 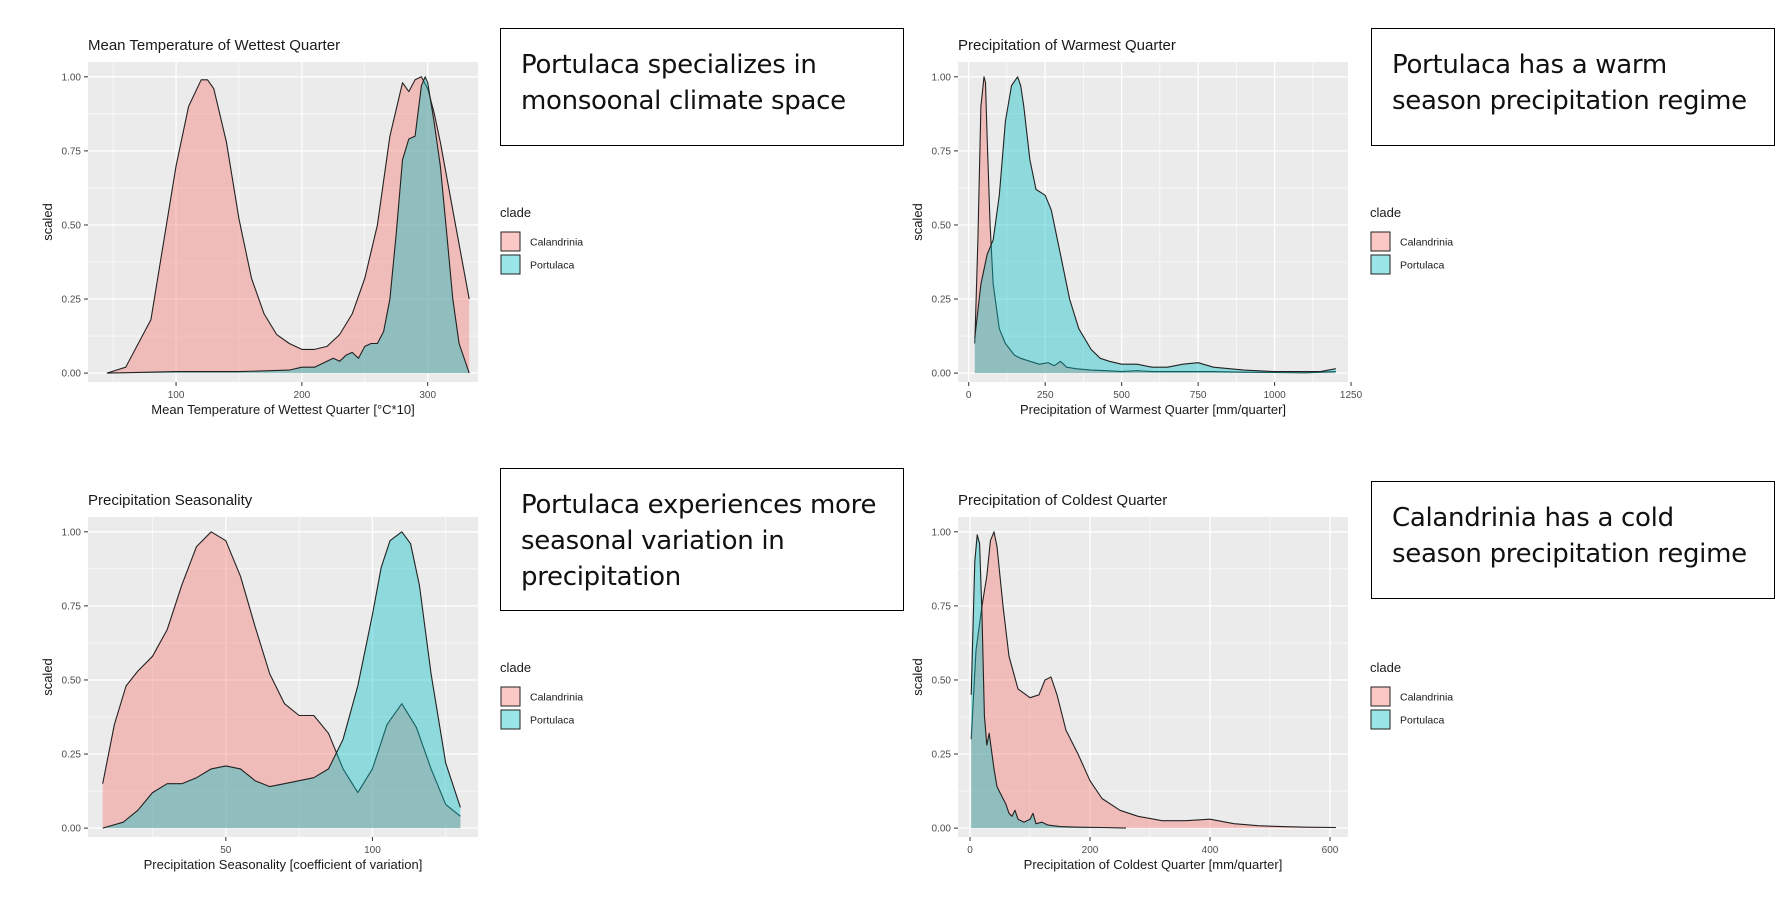 What do you see at coordinates (1062, 500) in the screenshot?
I see `chart-title: Precipitation of Coldest Quarter` at bounding box center [1062, 500].